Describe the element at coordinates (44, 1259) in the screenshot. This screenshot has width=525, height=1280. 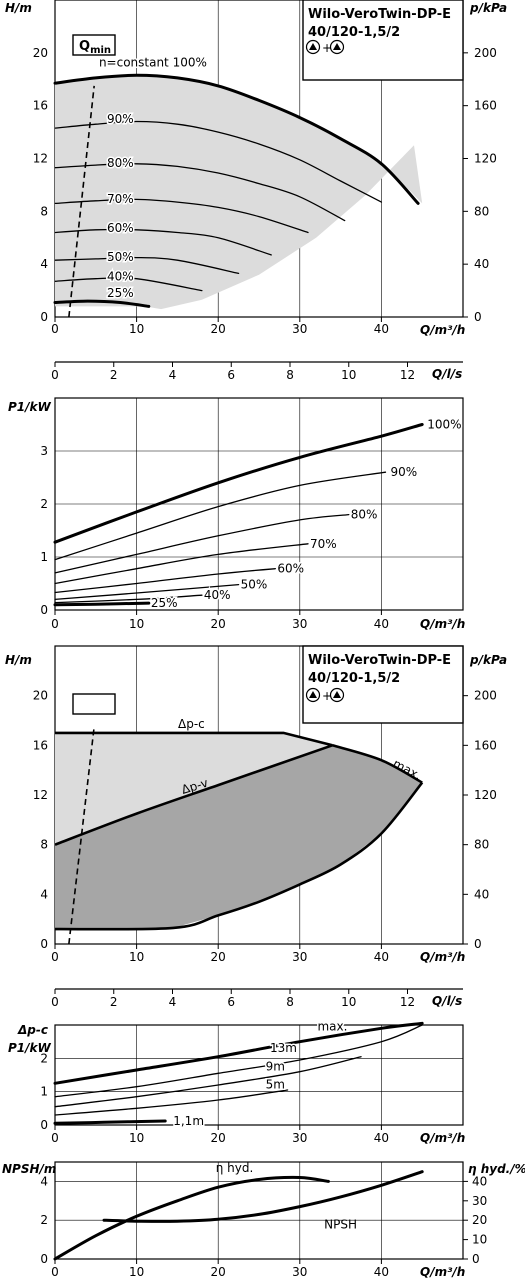
I see `chart5-ytick-label: 0` at that location.